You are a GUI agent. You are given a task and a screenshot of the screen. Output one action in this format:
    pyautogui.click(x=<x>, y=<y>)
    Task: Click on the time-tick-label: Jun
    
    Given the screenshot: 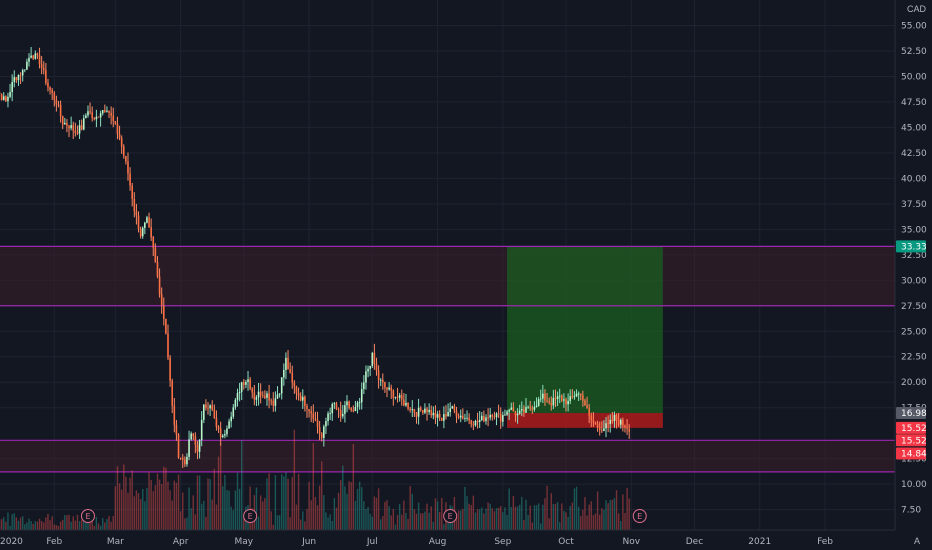 What is the action you would take?
    pyautogui.click(x=308, y=542)
    